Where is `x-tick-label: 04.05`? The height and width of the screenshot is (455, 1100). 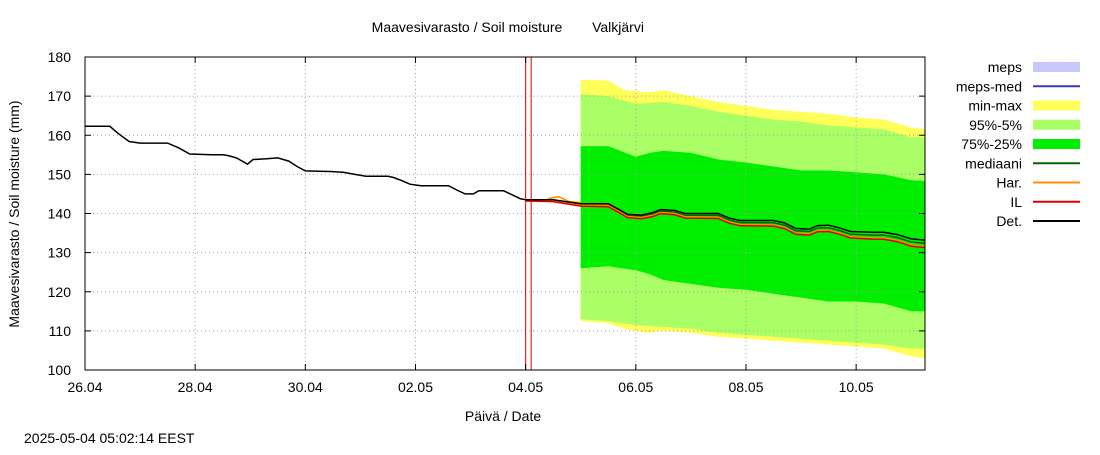 x-tick-label: 04.05 is located at coordinates (525, 387).